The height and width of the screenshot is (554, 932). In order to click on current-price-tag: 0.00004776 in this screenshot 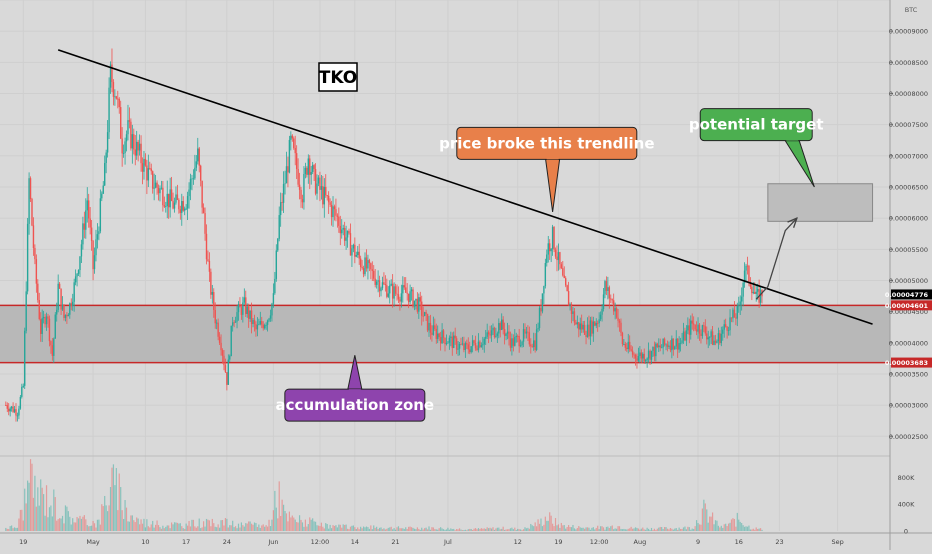, I will do `click(907, 295)`.